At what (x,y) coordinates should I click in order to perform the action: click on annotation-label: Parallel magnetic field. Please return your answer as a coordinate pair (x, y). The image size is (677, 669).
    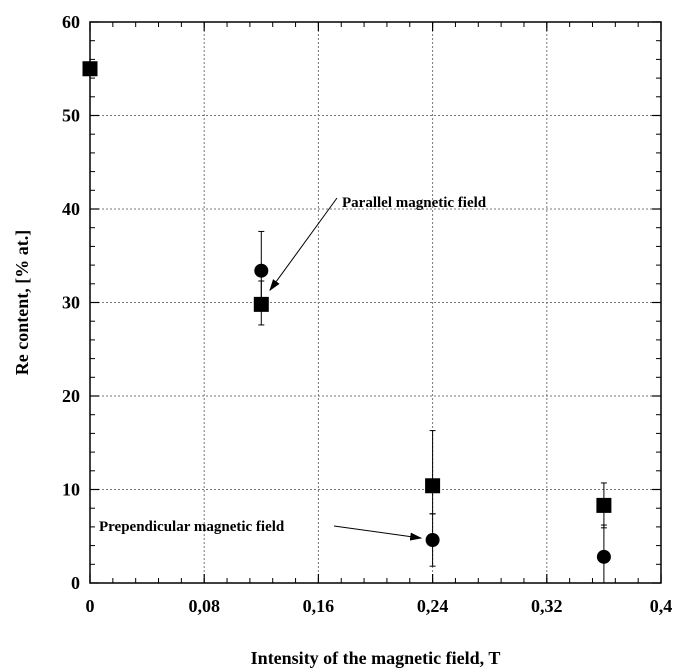
    Looking at the image, I should click on (414, 203).